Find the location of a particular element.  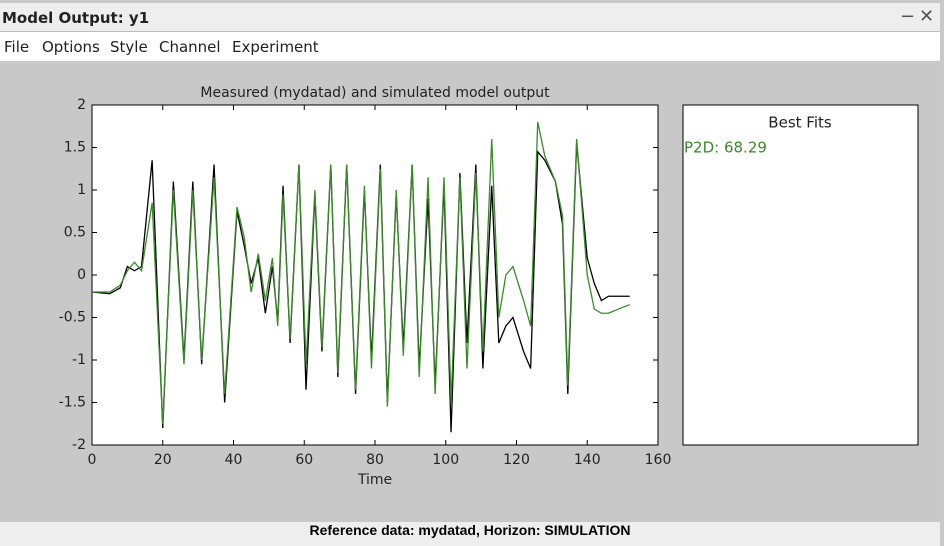

fits-title: Best Fits is located at coordinates (800, 123).